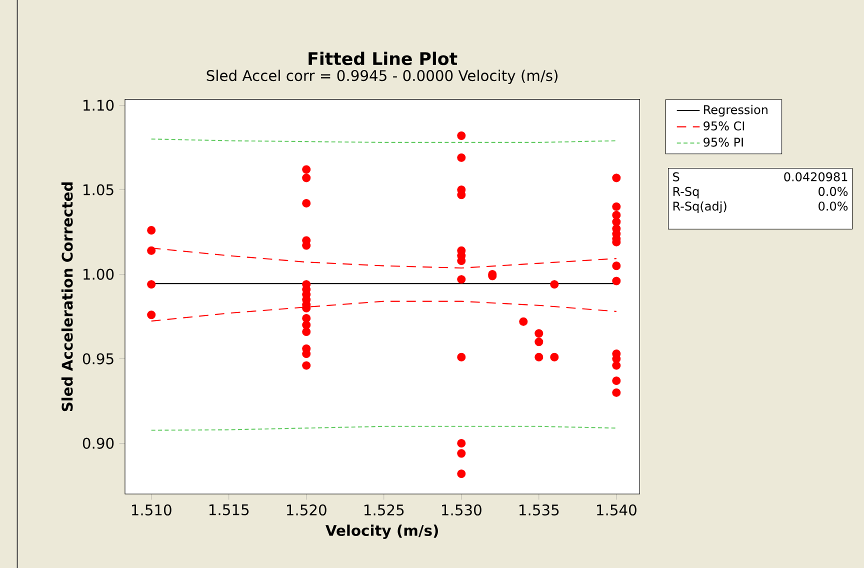  Describe the element at coordinates (462, 510) in the screenshot. I see `x-tick-label: 1.530` at that location.